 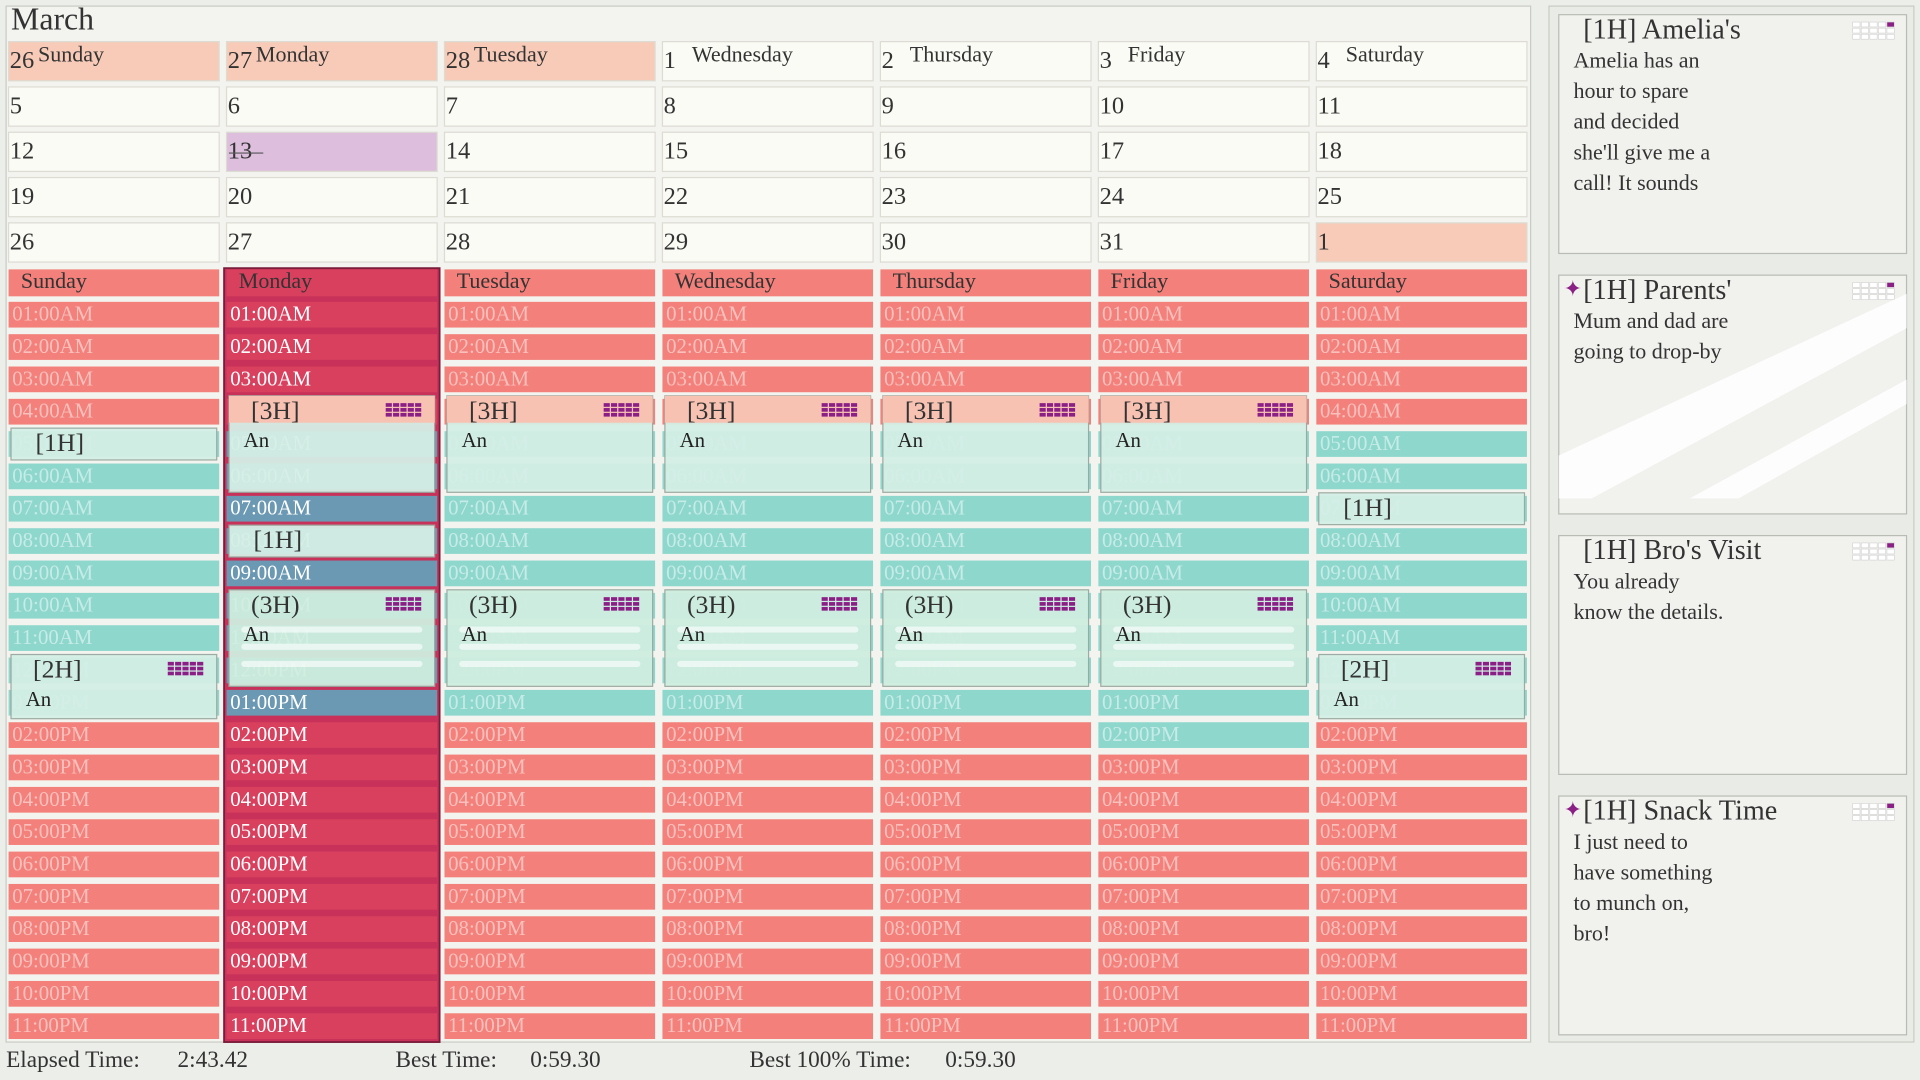 I want to click on hour-label: 07:00AM, so click(x=924, y=508).